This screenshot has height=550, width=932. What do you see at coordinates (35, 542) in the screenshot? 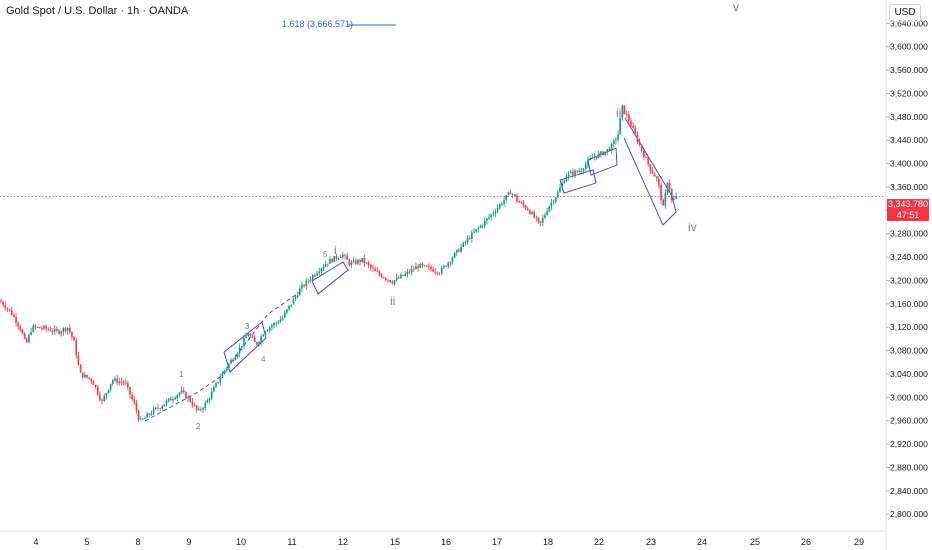
I see `time-tick-label: 4` at bounding box center [35, 542].